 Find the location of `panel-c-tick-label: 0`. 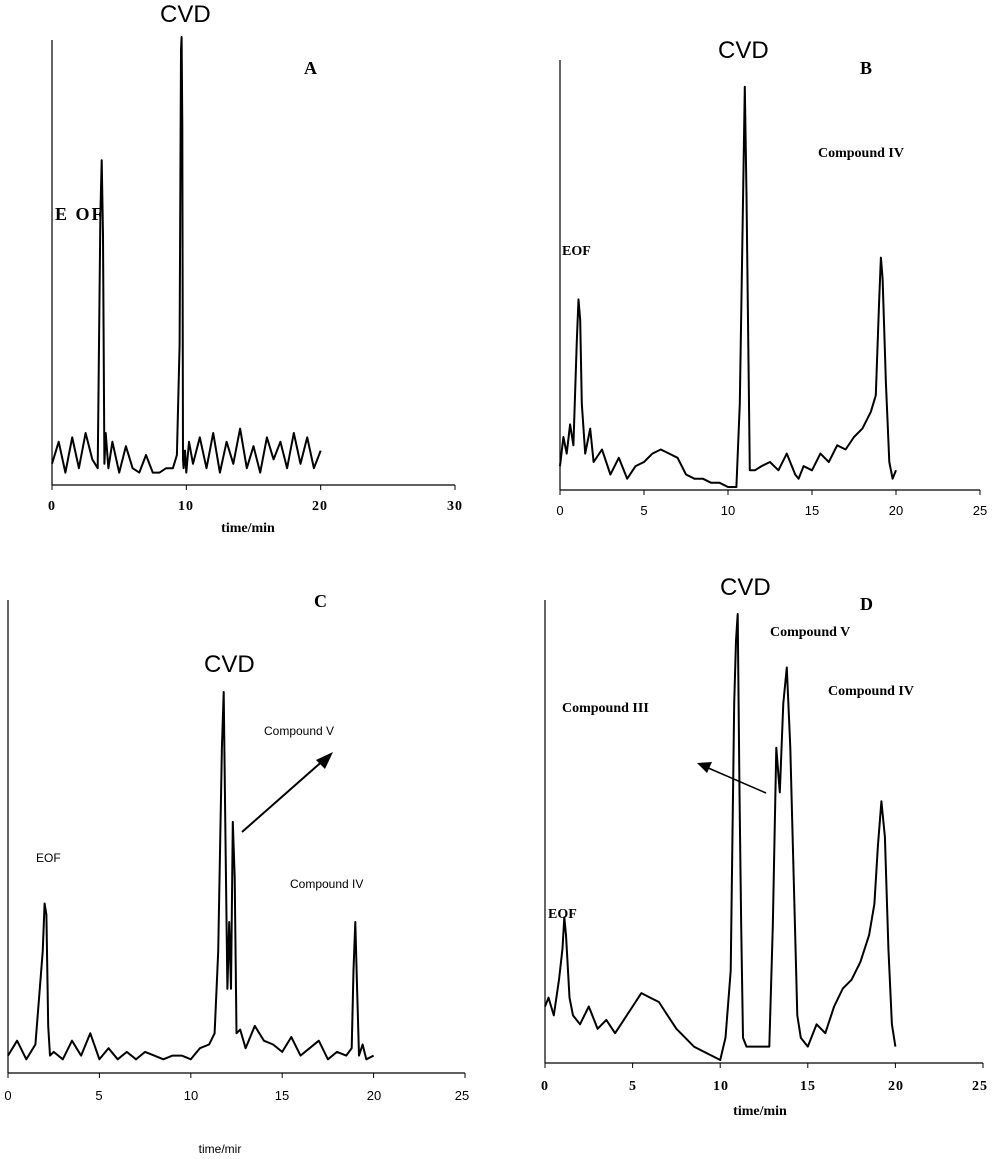

panel-c-tick-label: 0 is located at coordinates (7, 1095).